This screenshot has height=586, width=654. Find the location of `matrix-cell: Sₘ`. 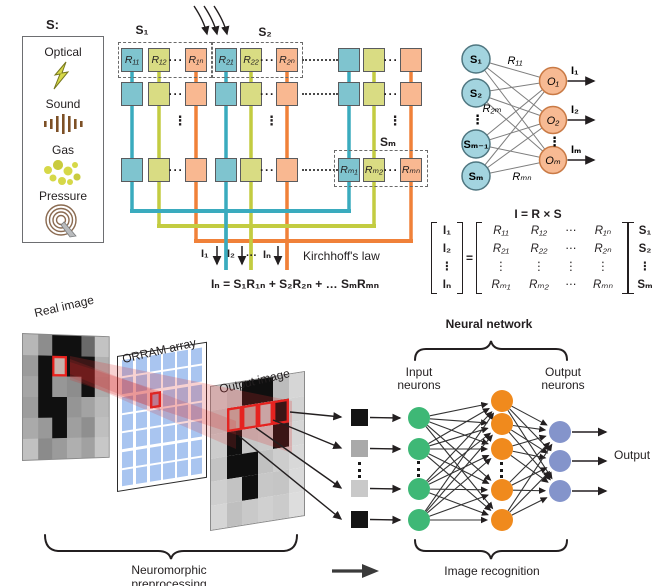

matrix-cell: Sₘ is located at coordinates (645, 285).